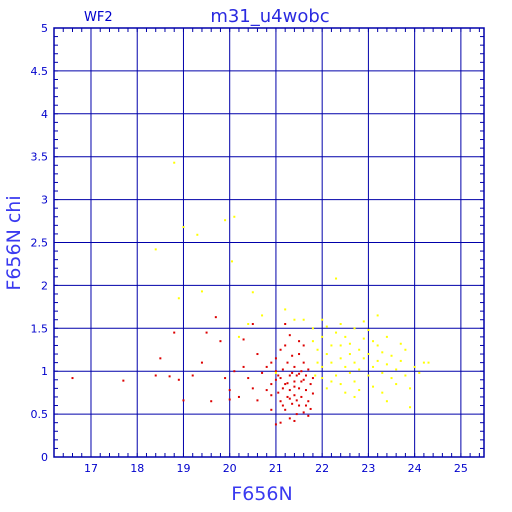 The height and width of the screenshot is (512, 512). Describe the element at coordinates (183, 468) in the screenshot. I see `x-tick-label: 19` at that location.